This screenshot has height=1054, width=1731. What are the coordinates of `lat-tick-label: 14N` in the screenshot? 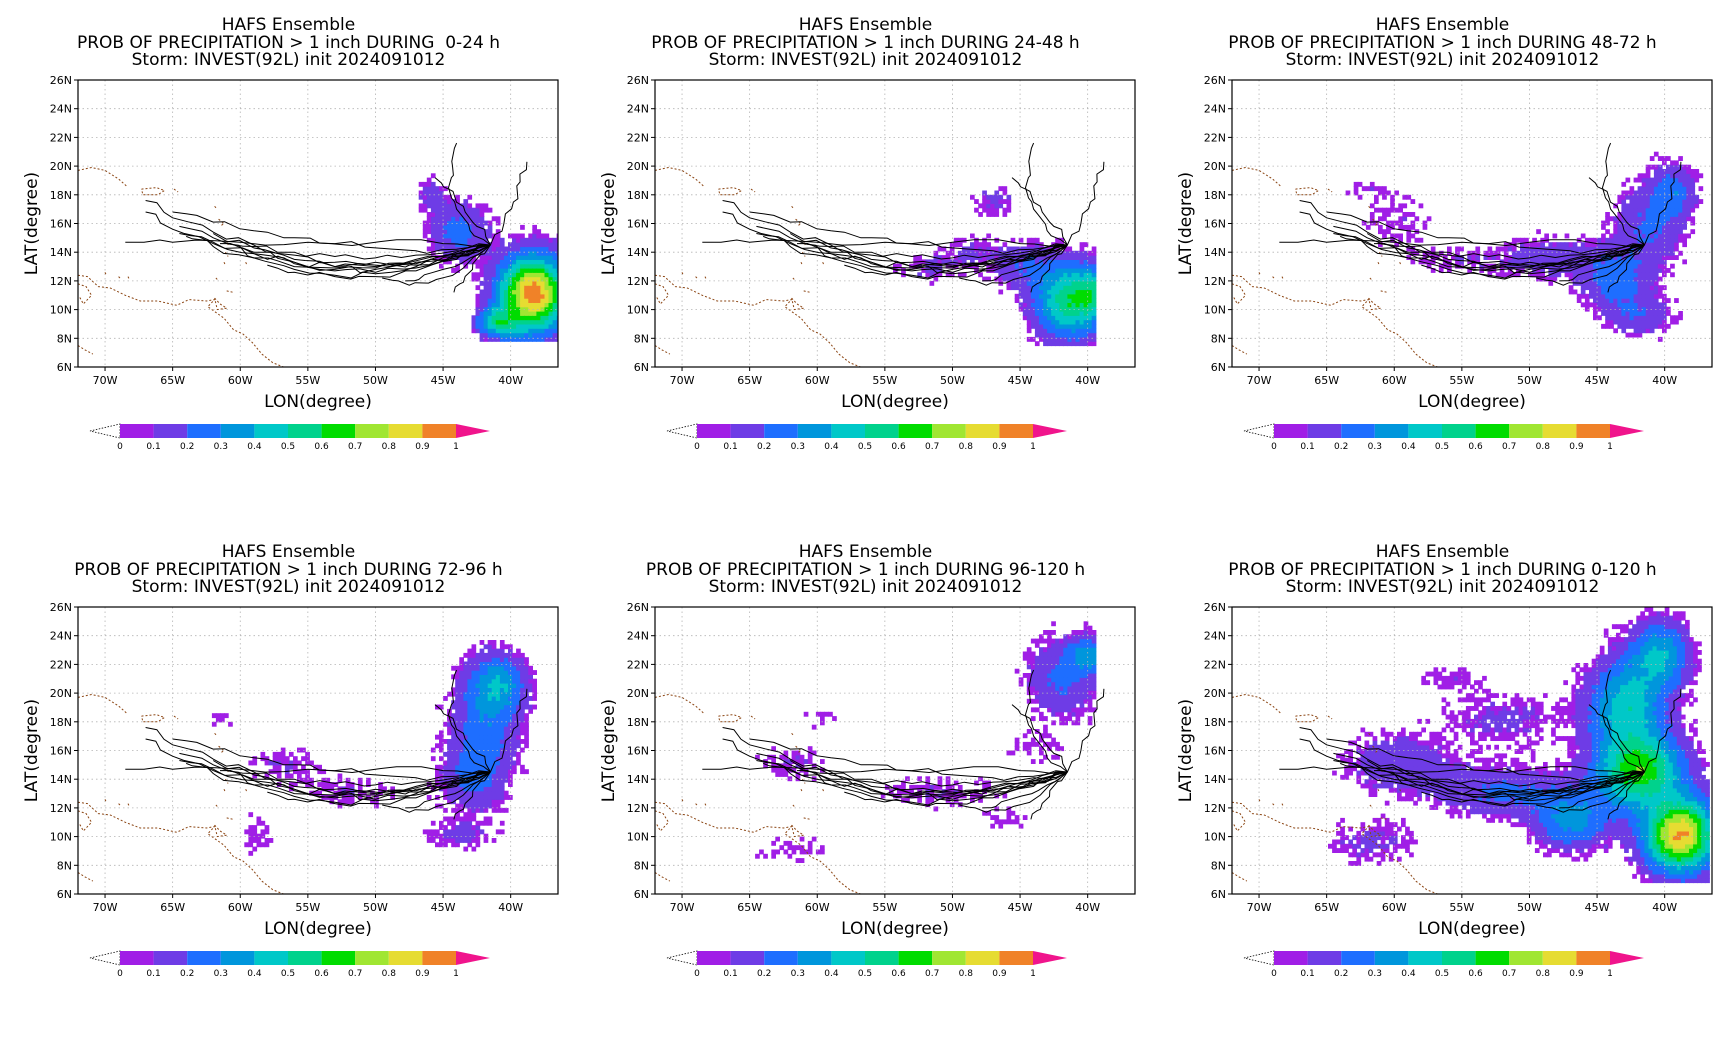 It's located at (61, 252).